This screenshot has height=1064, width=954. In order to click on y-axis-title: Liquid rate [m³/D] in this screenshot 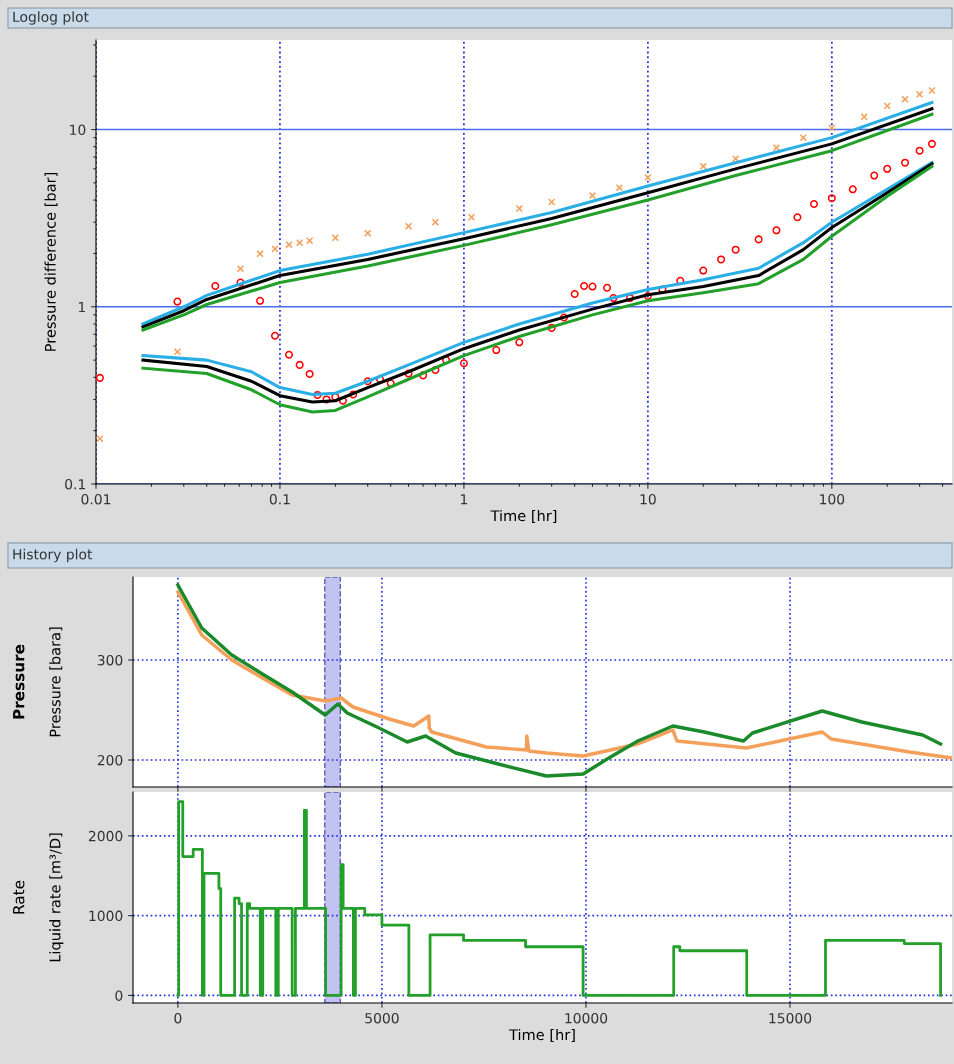, I will do `click(56, 897)`.